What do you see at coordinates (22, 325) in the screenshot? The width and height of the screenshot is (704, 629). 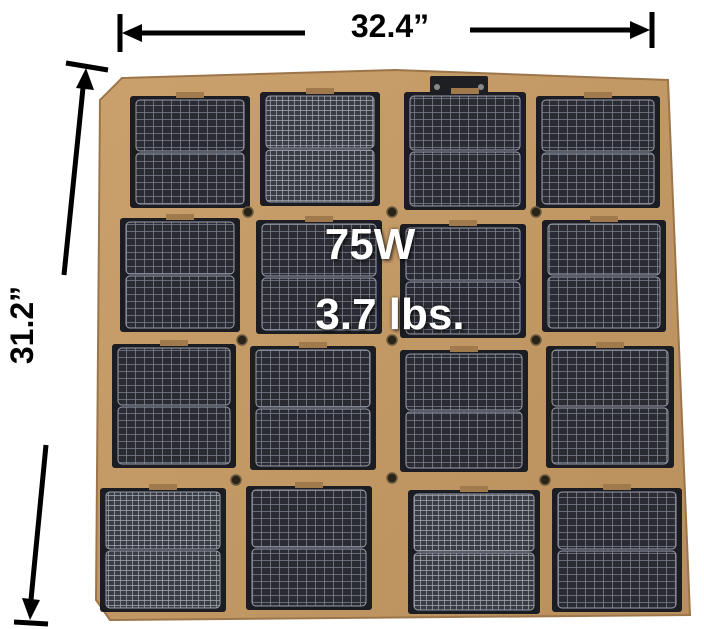 I see `height-dimension-label: 31.2”` at bounding box center [22, 325].